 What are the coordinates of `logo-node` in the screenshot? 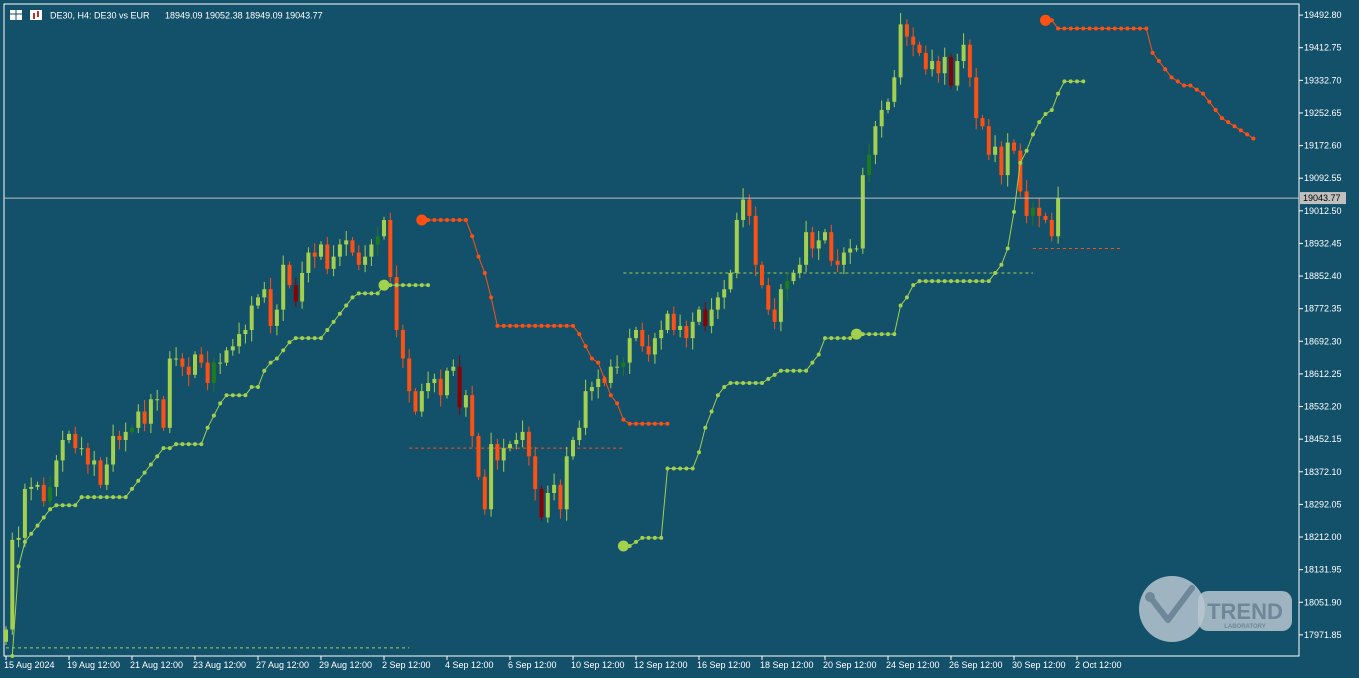 It's located at (1150, 597).